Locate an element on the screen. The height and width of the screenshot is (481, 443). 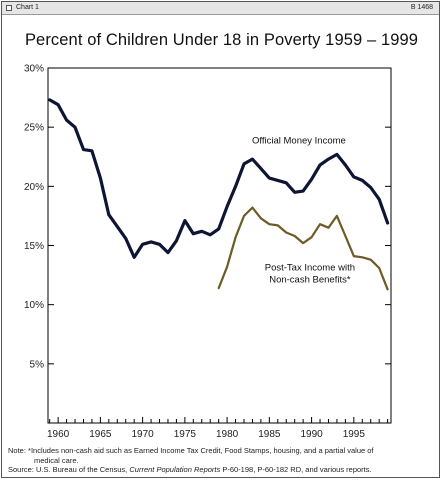
source-pre: U.S. Bureau of the Census, is located at coordinates (81, 469).